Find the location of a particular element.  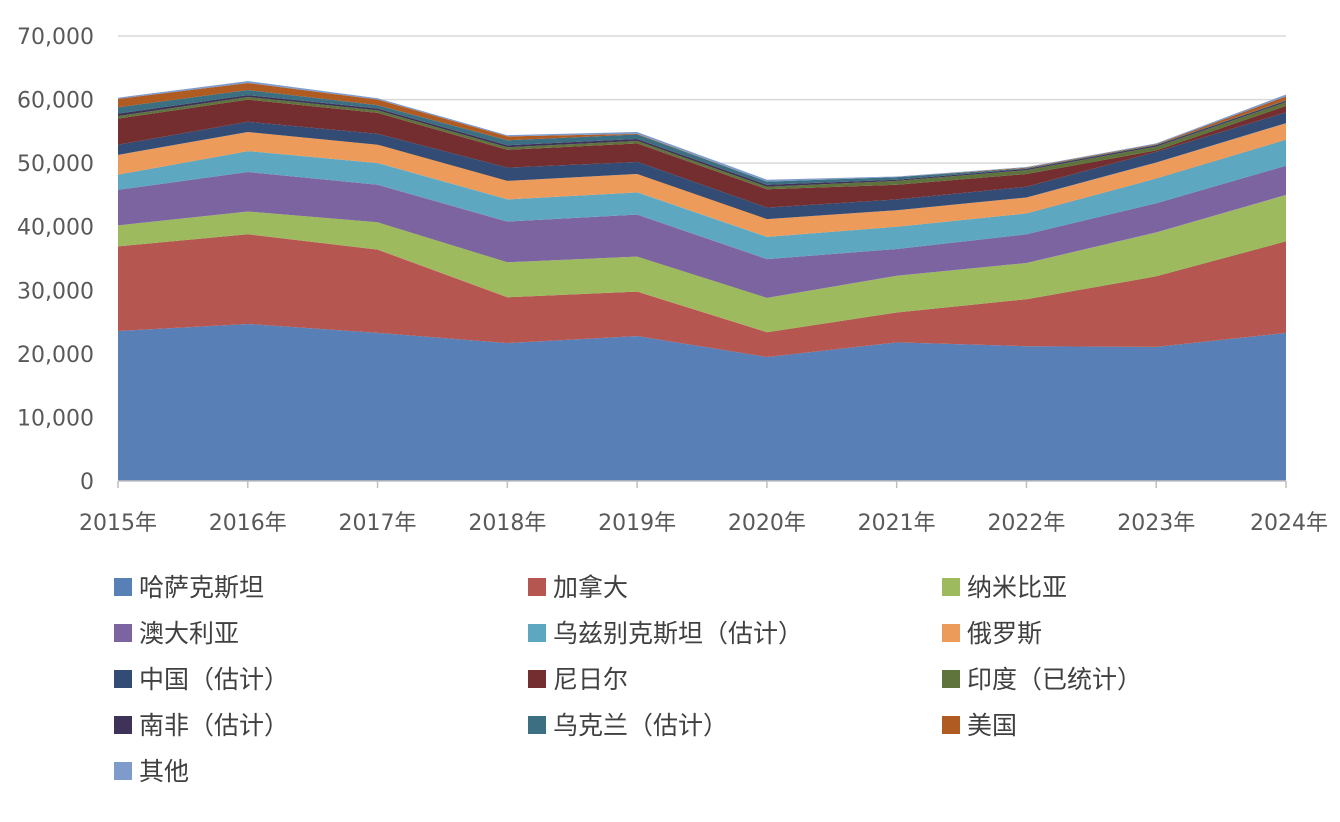

legend-label: 其他 is located at coordinates (164, 771).